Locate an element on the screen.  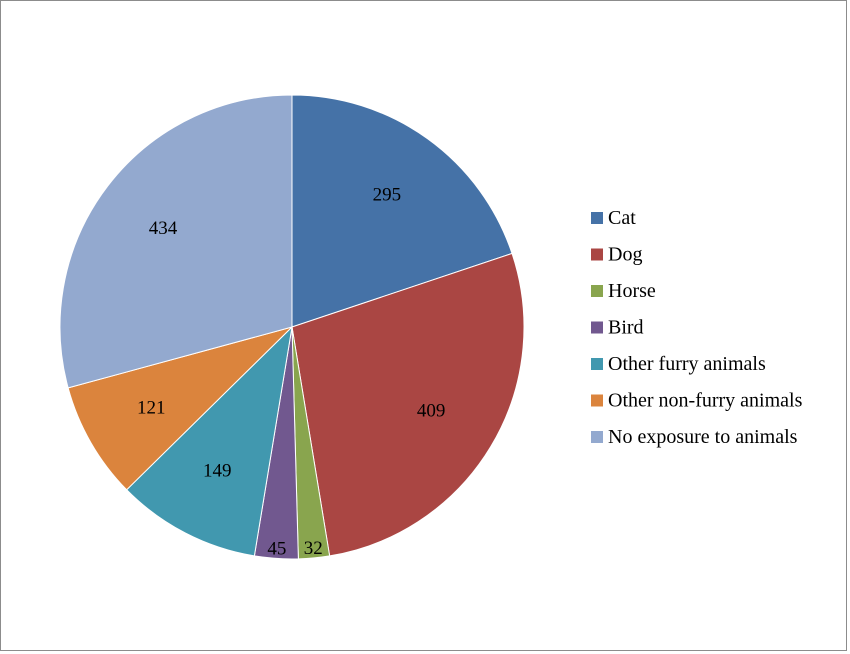
slice-label-cat: 295 is located at coordinates (387, 195).